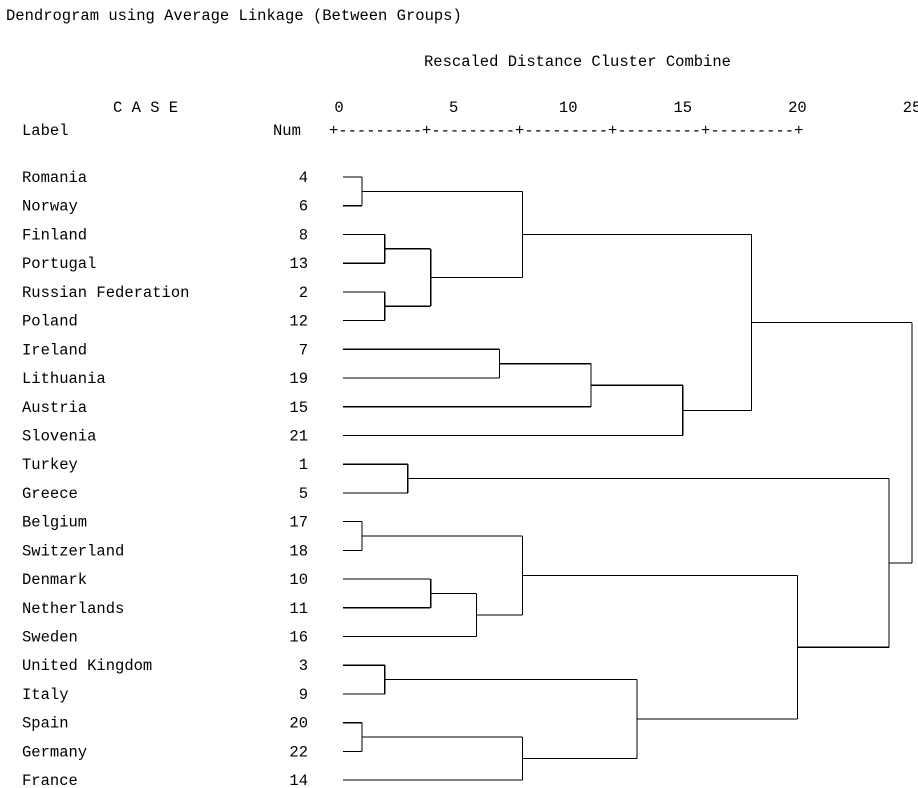  What do you see at coordinates (303, 350) in the screenshot?
I see `case-number: 7` at bounding box center [303, 350].